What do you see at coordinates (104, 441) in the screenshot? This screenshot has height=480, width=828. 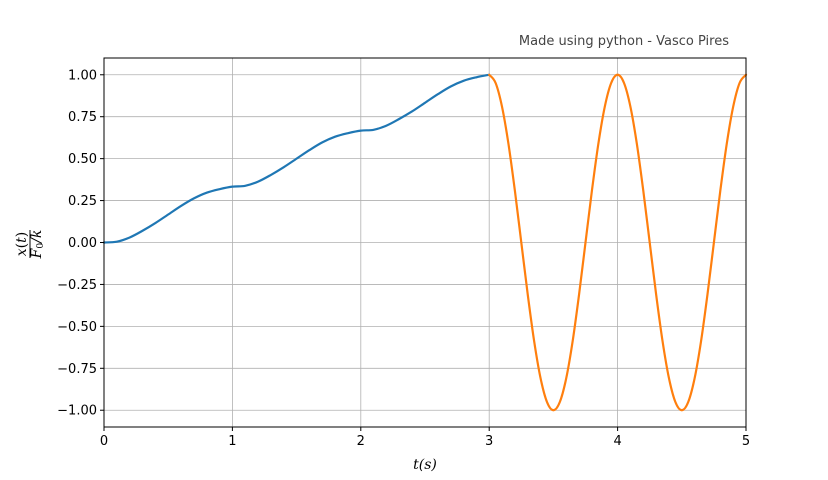 I see `x-tick-label: 0` at bounding box center [104, 441].